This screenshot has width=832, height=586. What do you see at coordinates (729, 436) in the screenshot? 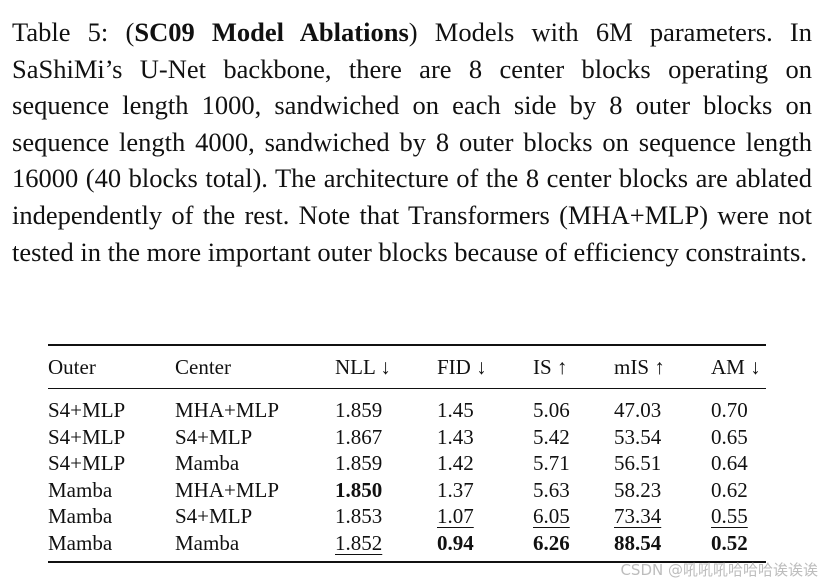
I see `cell-am: 0.65` at bounding box center [729, 436].